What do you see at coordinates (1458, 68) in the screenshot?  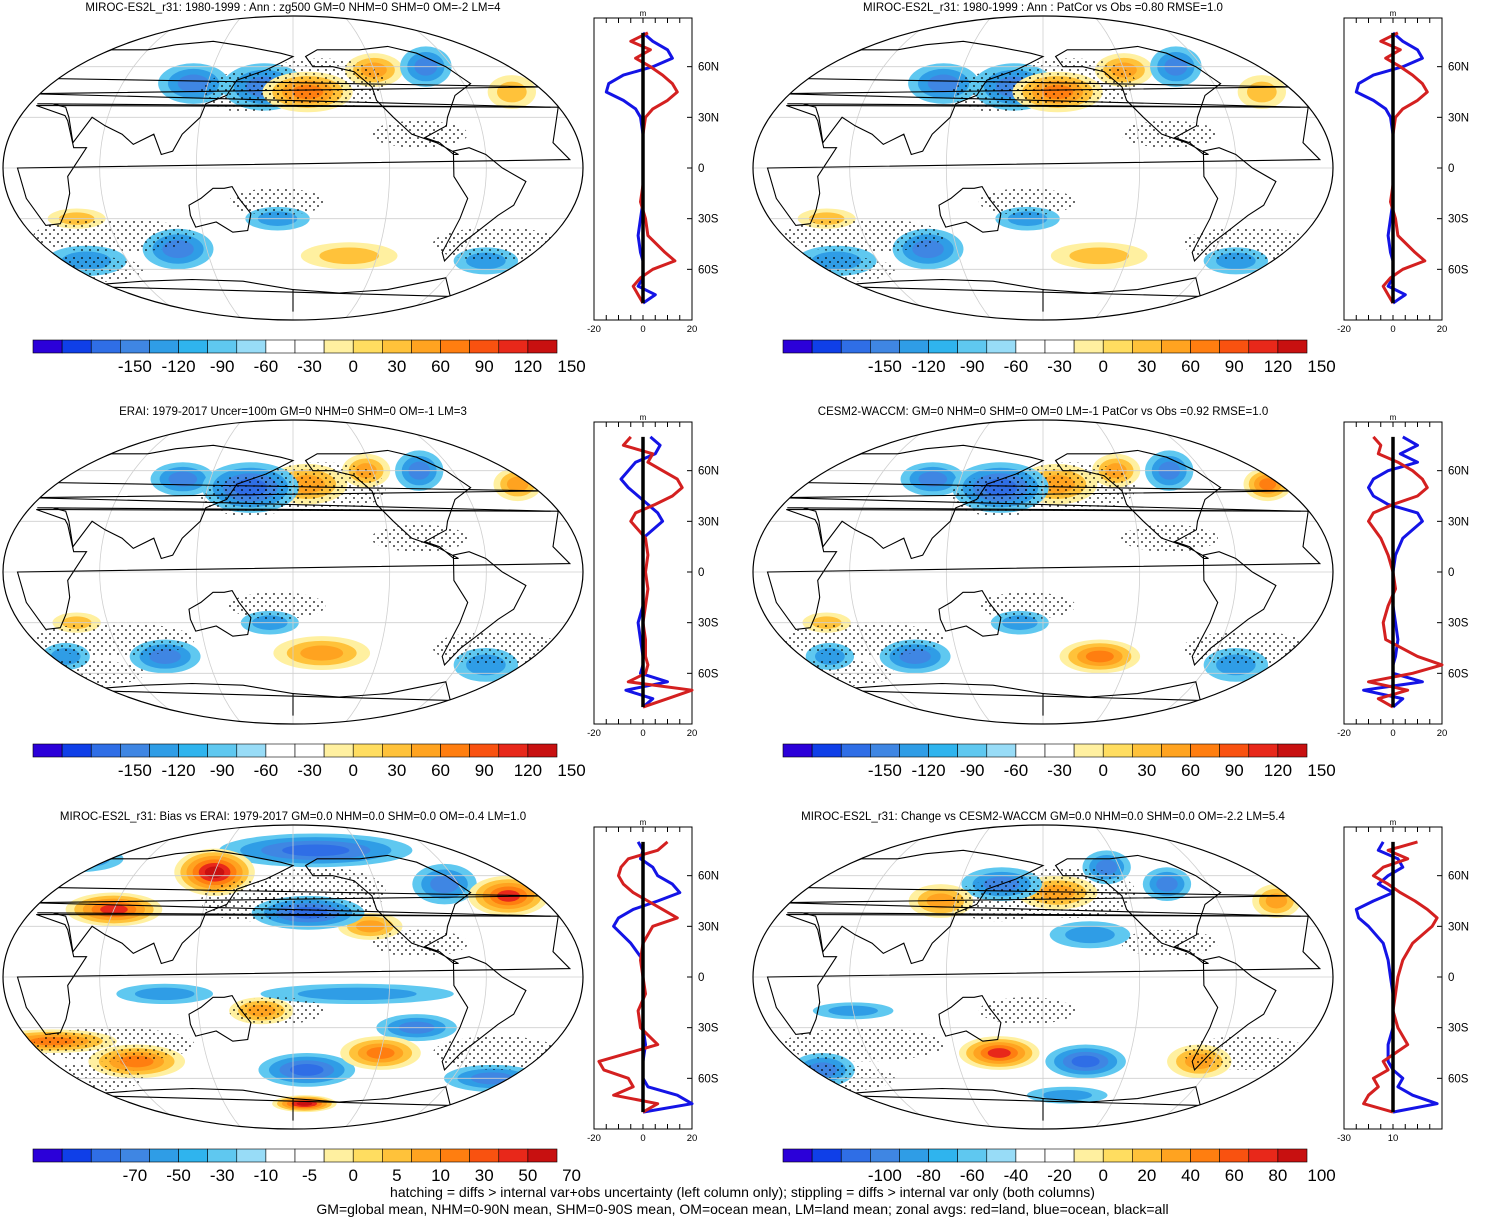 I see `zonal-lat-label: 60N` at bounding box center [1458, 68].